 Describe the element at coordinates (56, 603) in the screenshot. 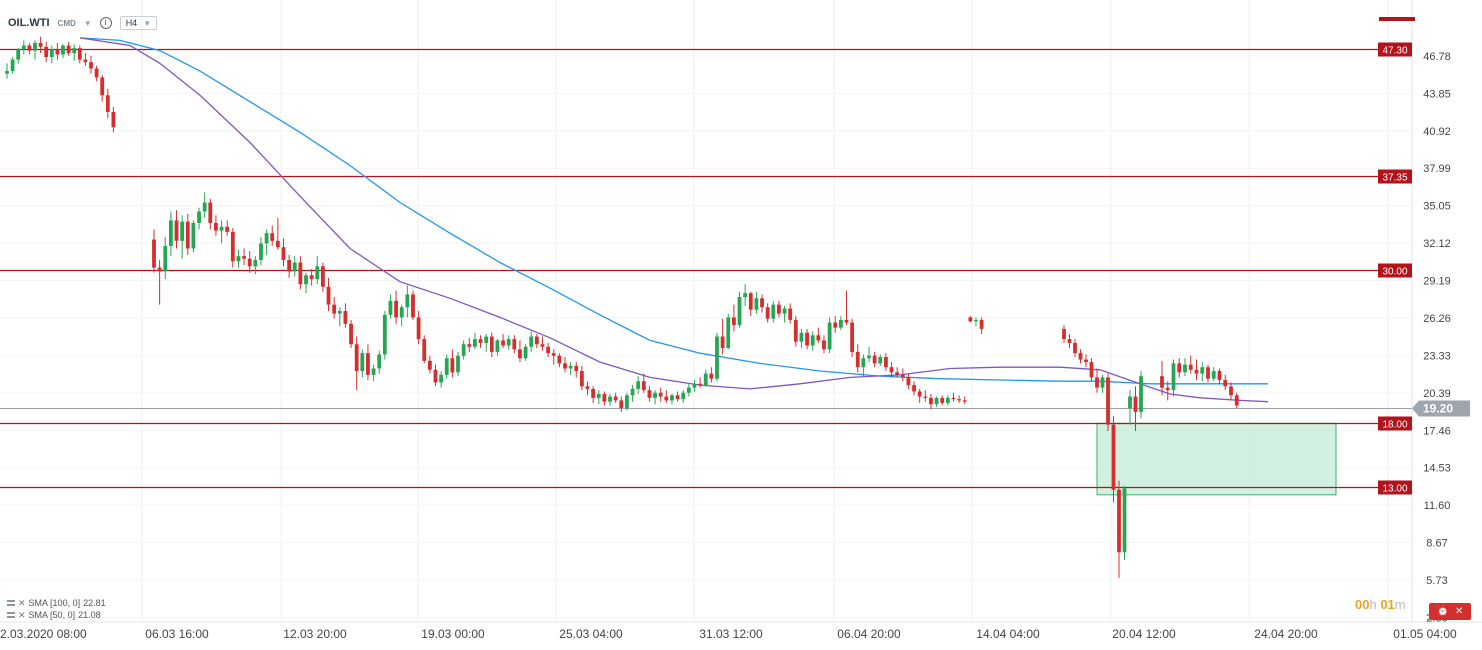

I see `indicator-sma100: ✕ SMA [100, 0] 22.81` at that location.